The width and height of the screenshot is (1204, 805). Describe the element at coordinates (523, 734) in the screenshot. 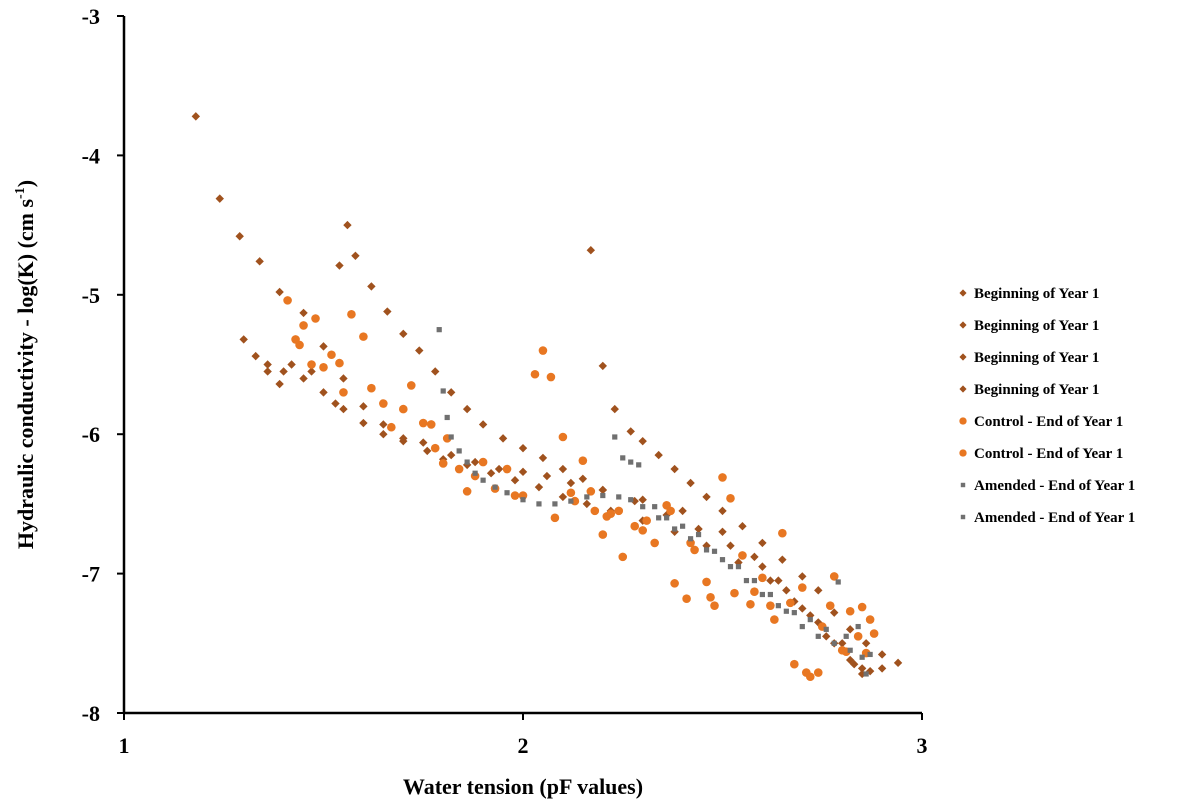

I see `x-axis: 1 2 3` at that location.